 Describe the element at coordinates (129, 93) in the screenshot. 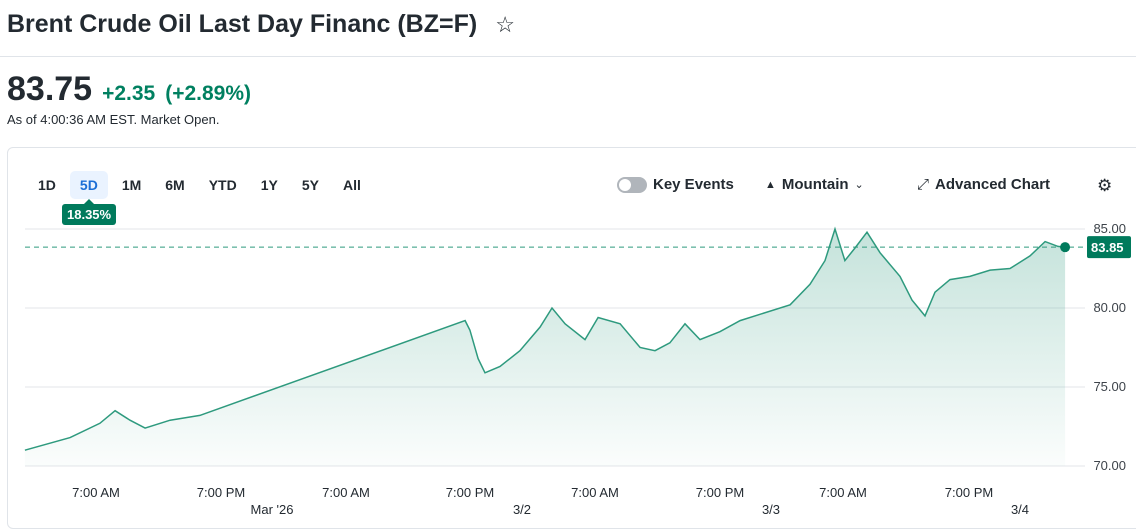

I see `price-change: +2.35` at that location.